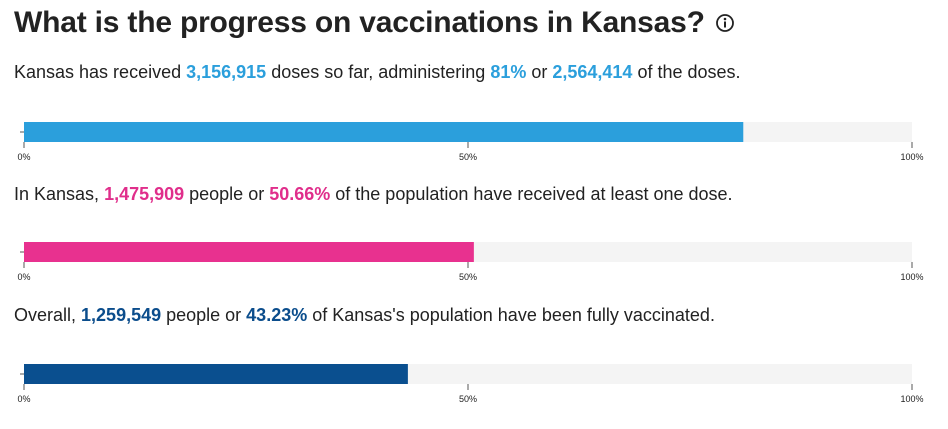 Image resolution: width=948 pixels, height=429 pixels. What do you see at coordinates (100, 72) in the screenshot?
I see `sentence-fragment: Kansas has received` at bounding box center [100, 72].